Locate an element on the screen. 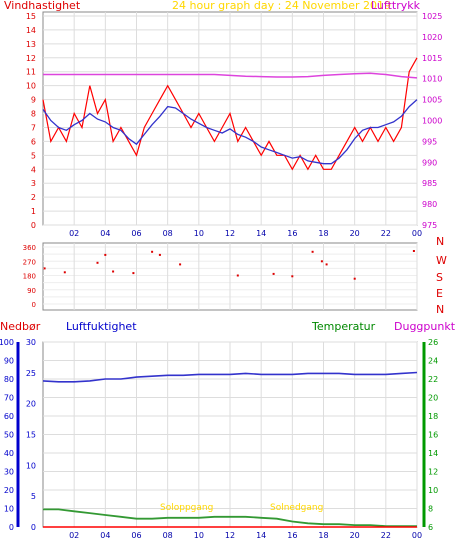 This screenshot has height=543, width=460. wind-tick-label: 11 is located at coordinates (31, 72).